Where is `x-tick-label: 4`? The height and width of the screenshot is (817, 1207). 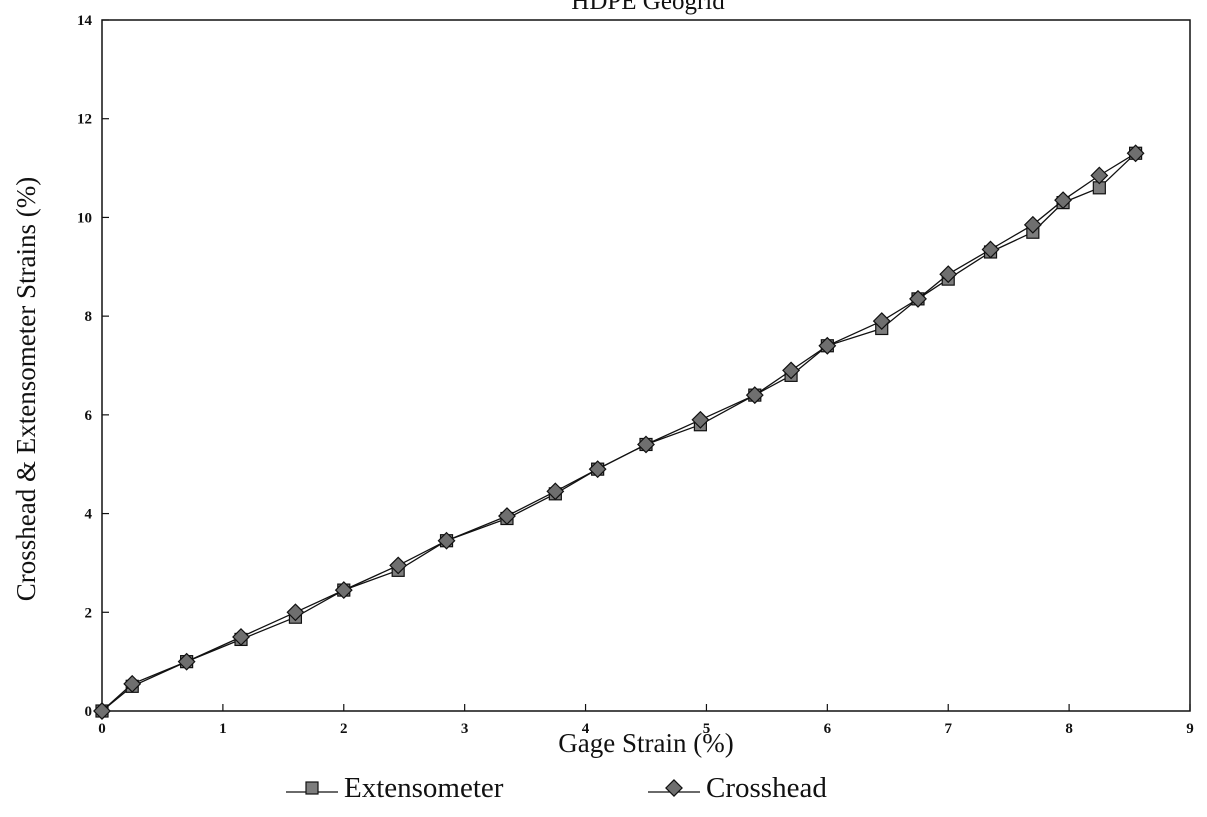
x-tick-label: 4 is located at coordinates (586, 729).